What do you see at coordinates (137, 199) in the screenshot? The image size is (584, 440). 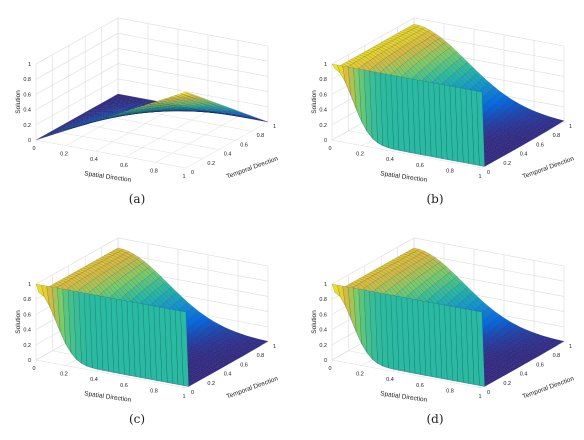 I see `caption-a: (a)` at bounding box center [137, 199].